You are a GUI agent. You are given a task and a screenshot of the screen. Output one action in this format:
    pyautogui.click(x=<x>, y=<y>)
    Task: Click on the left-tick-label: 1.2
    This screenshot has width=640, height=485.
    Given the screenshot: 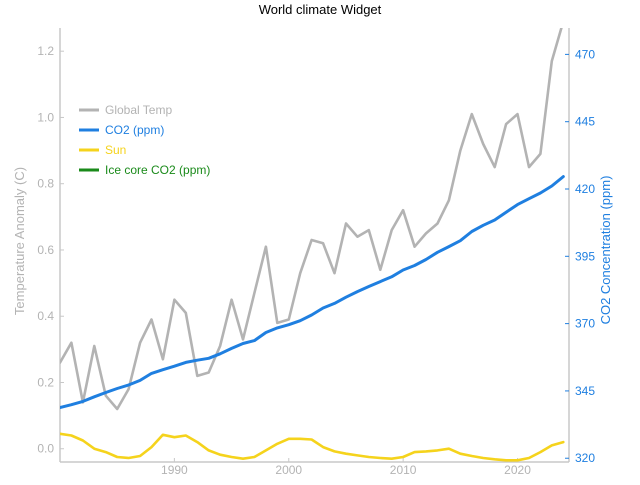 What is the action you would take?
    pyautogui.click(x=45, y=51)
    